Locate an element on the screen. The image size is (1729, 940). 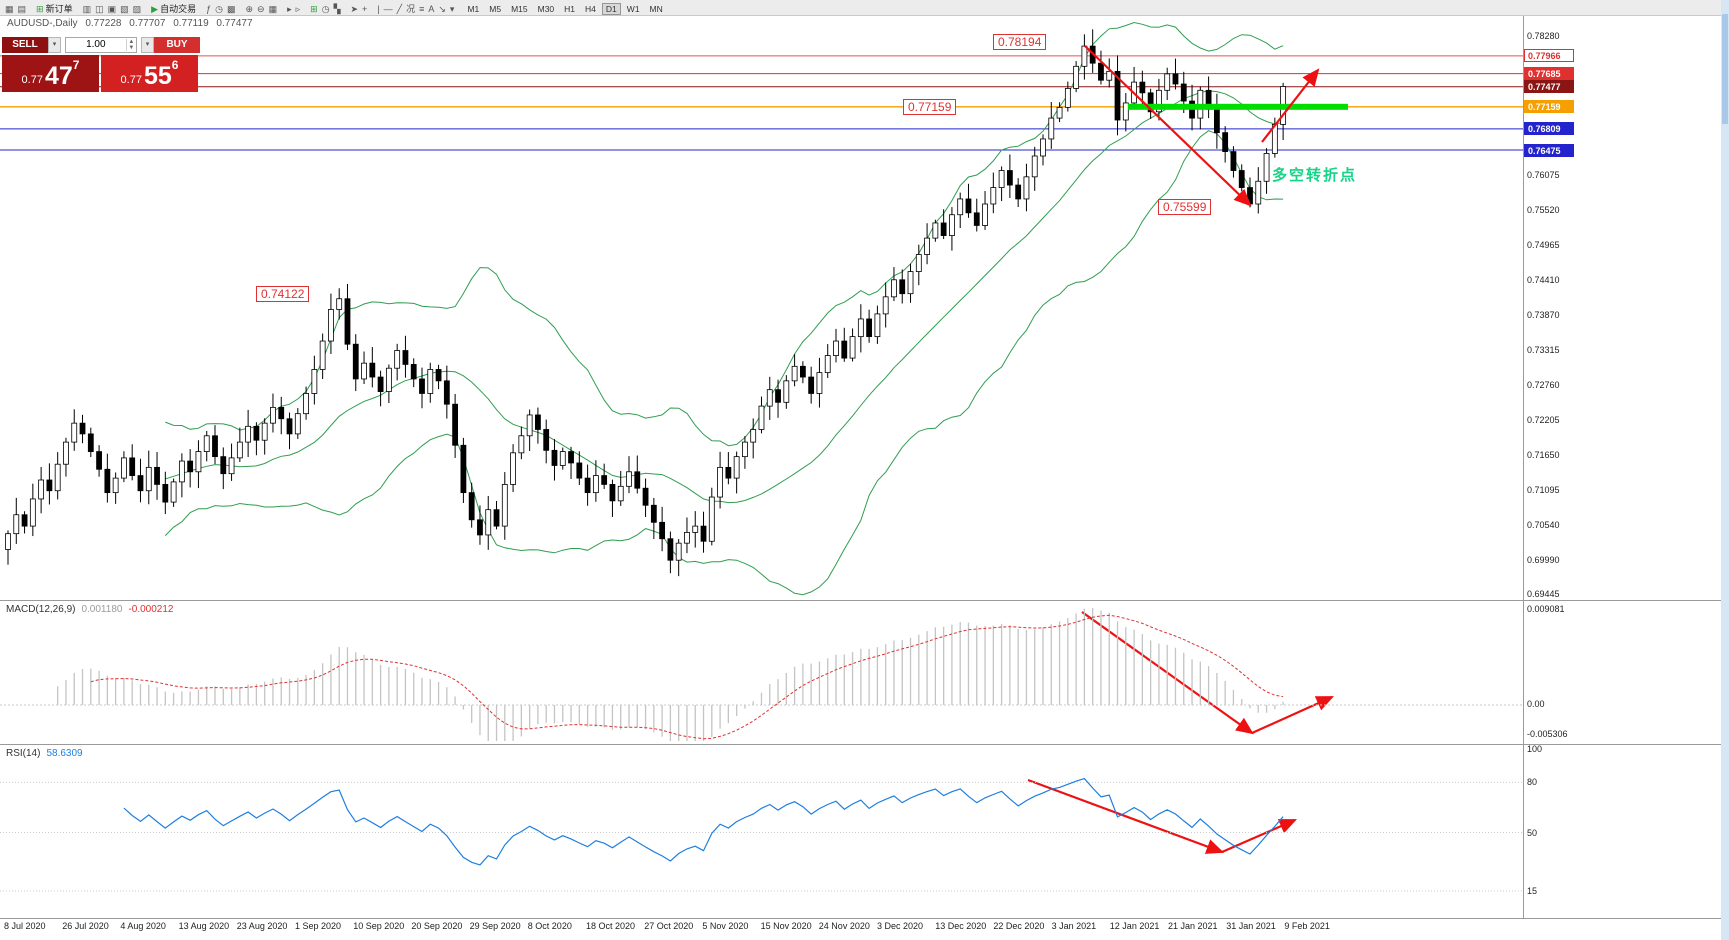
autotrading-button: ▶ is located at coordinates (155, 8).